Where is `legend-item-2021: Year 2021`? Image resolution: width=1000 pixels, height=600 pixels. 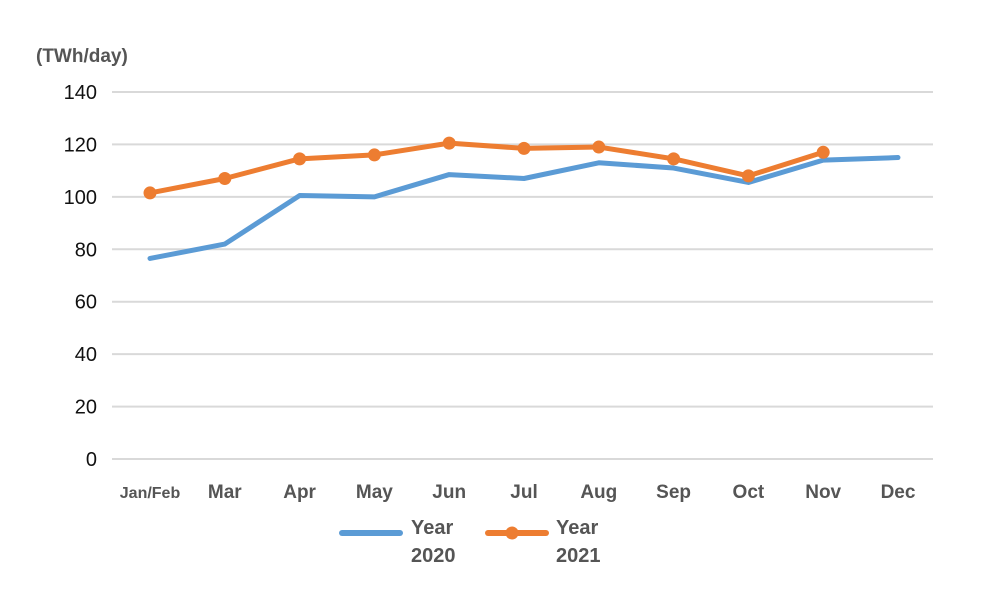
legend-item-2021: Year 2021 is located at coordinates (543, 542).